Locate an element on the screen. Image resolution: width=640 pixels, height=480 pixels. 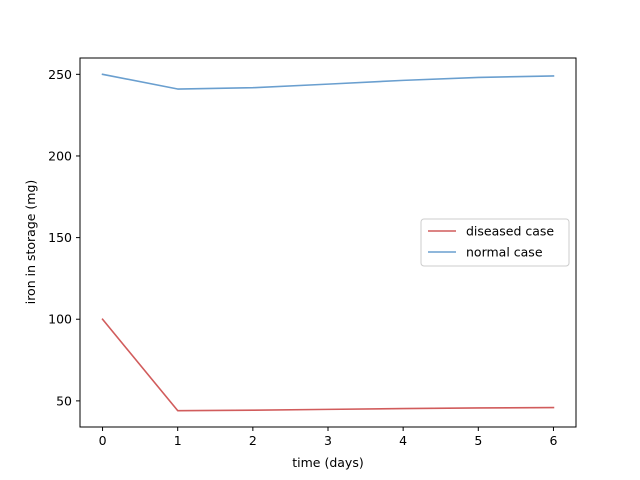
legend: diseased case normal case is located at coordinates (495, 242).